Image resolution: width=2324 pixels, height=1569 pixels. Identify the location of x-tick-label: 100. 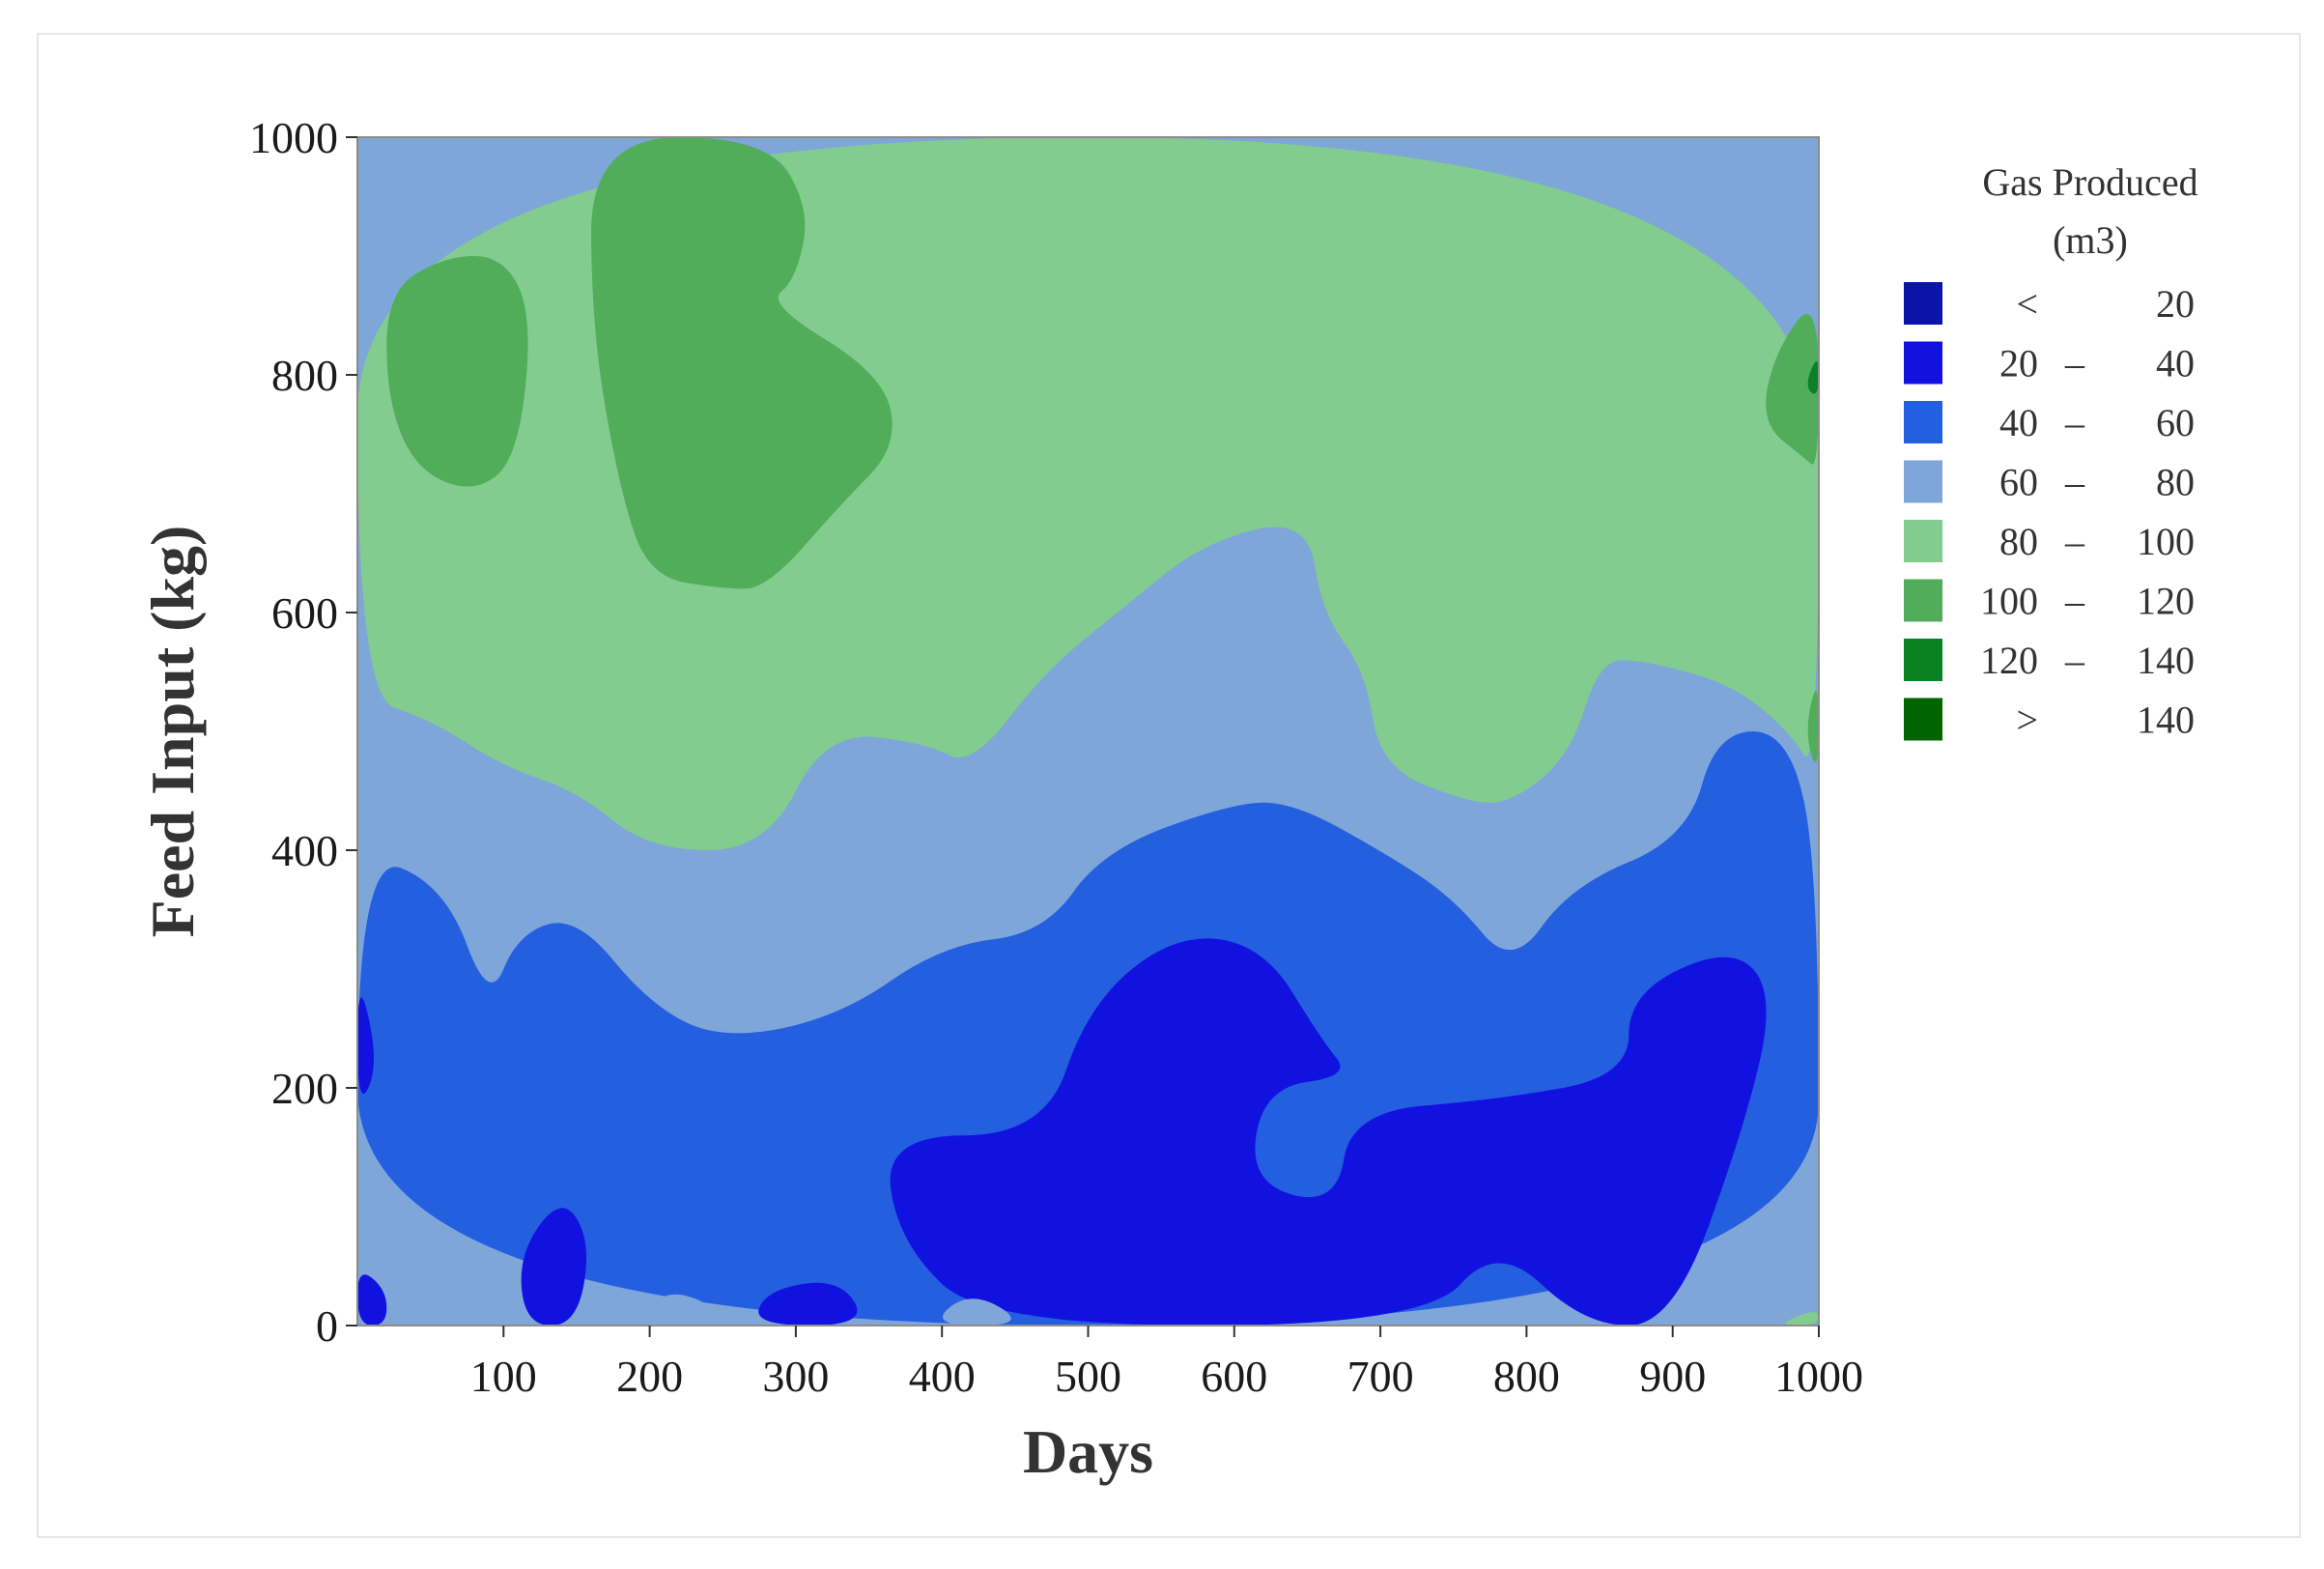
(503, 1376).